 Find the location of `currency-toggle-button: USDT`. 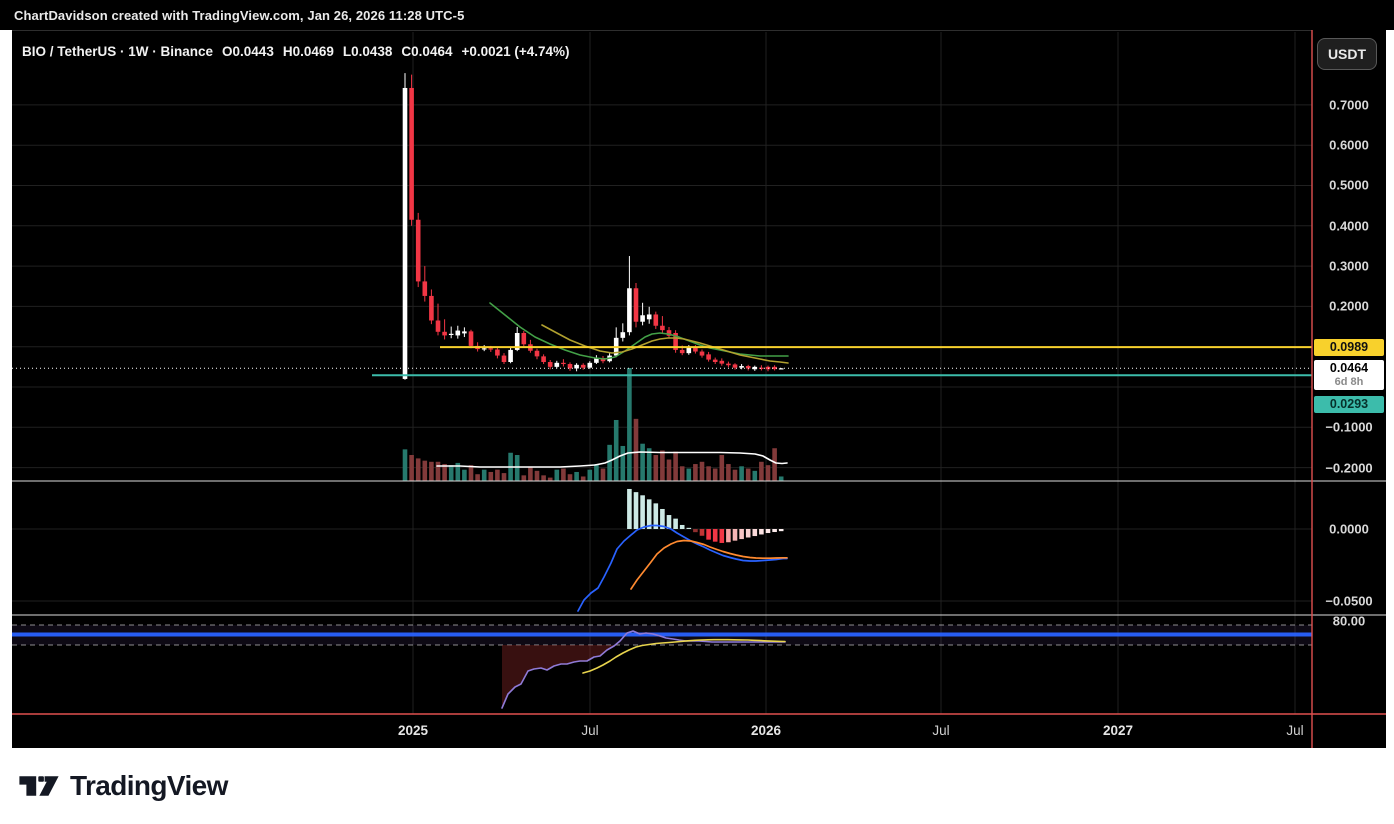

currency-toggle-button: USDT is located at coordinates (1347, 54).